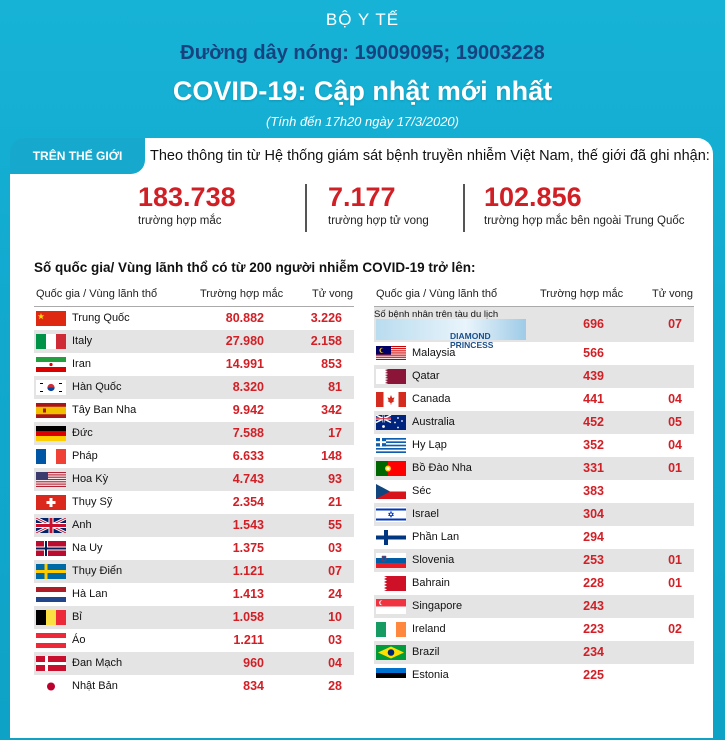  Describe the element at coordinates (593, 353) in the screenshot. I see `case-count: 566` at that location.